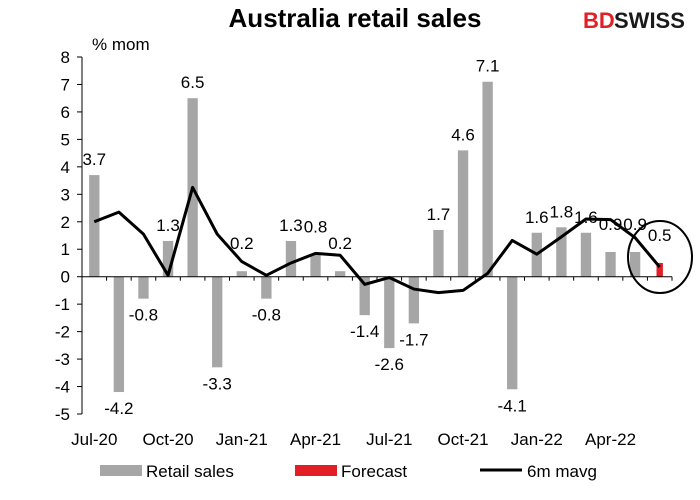 The image size is (700, 500). What do you see at coordinates (413, 339) in the screenshot?
I see `data-label-Aug-21: -1.7` at bounding box center [413, 339].